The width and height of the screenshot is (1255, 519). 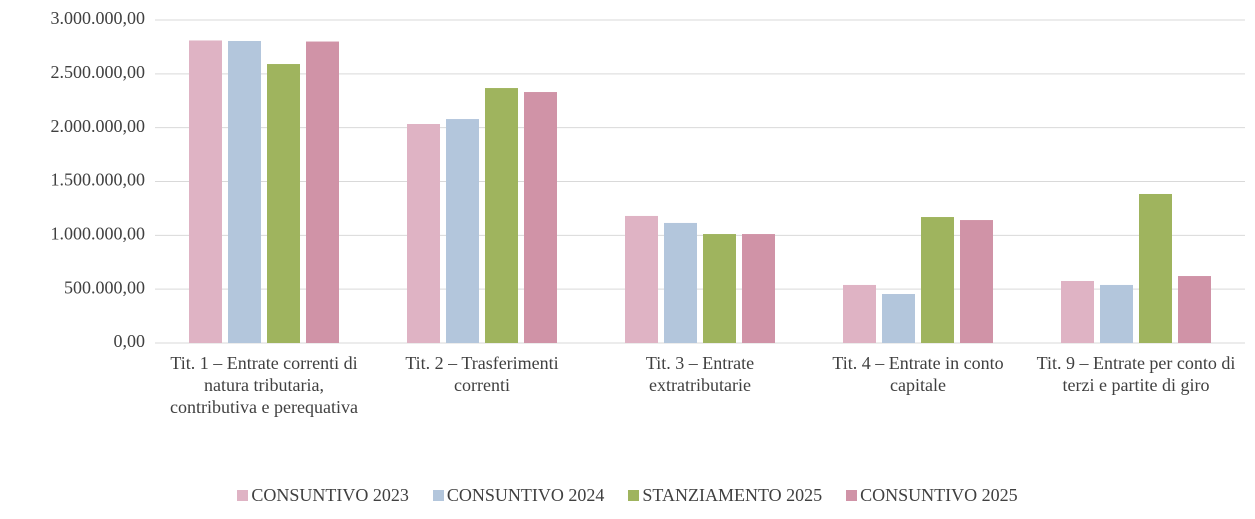 I want to click on legend-item: CONSUNTIVO 2025, so click(x=932, y=495).